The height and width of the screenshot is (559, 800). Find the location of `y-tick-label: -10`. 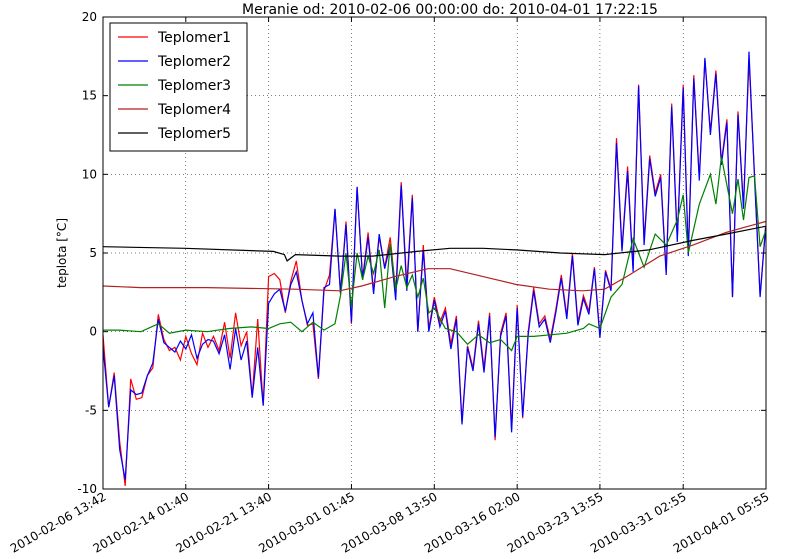

y-tick-label: -10 is located at coordinates (87, 489).